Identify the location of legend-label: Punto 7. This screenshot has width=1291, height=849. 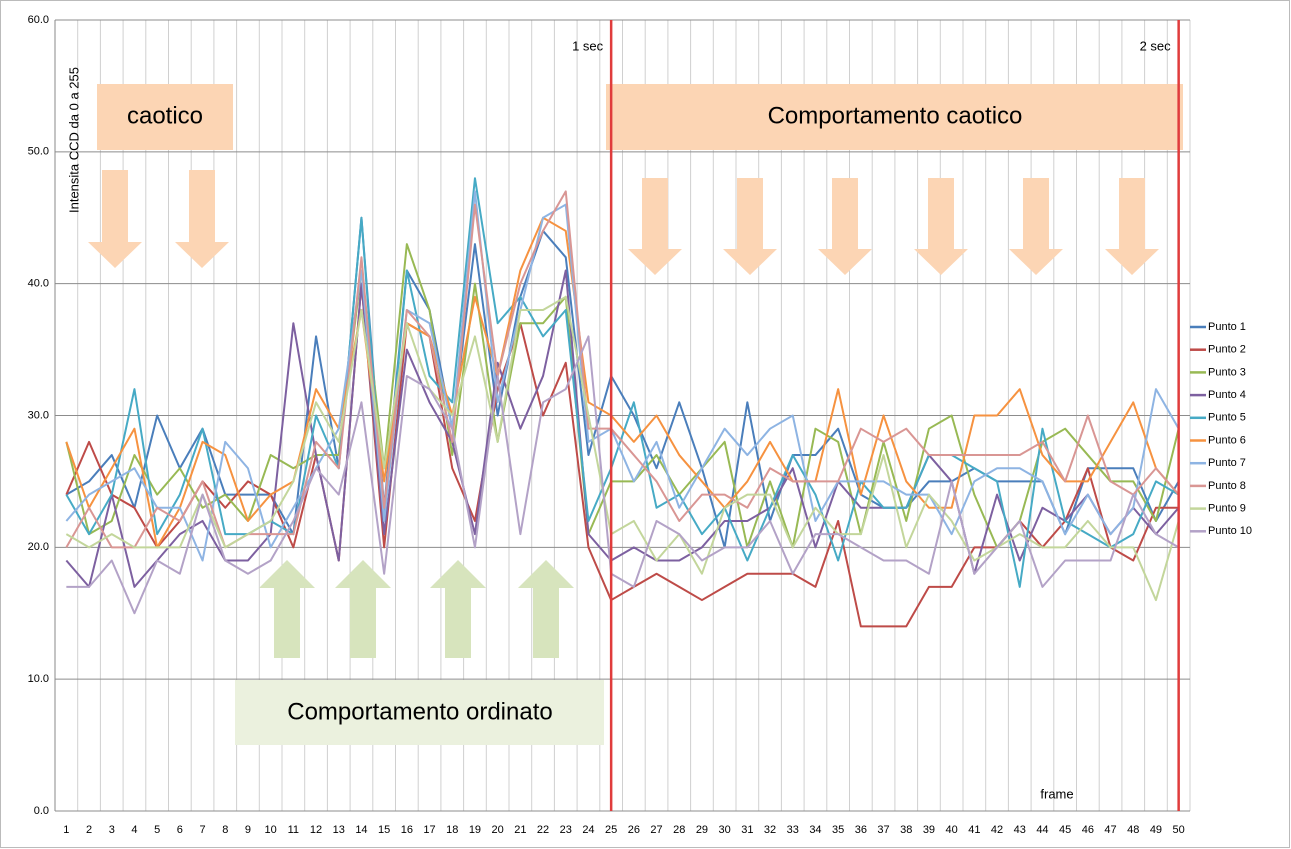
(1227, 463).